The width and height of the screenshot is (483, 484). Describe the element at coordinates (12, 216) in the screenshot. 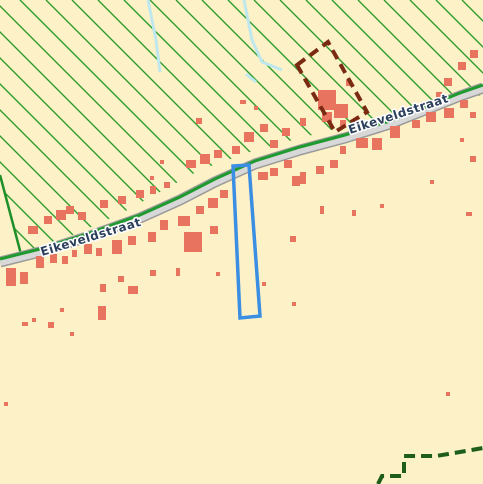

I see `hatched-zone-border` at that location.